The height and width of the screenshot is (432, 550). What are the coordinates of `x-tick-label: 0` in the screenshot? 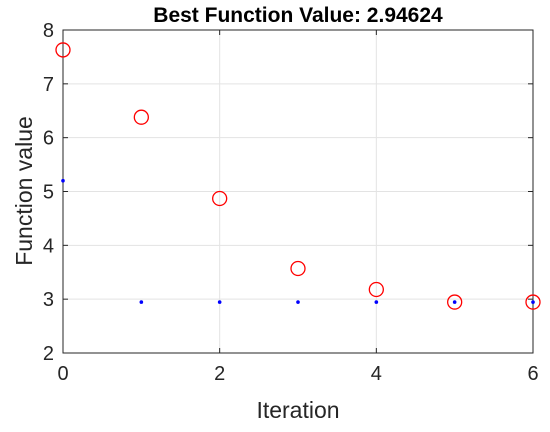 It's located at (62, 374).